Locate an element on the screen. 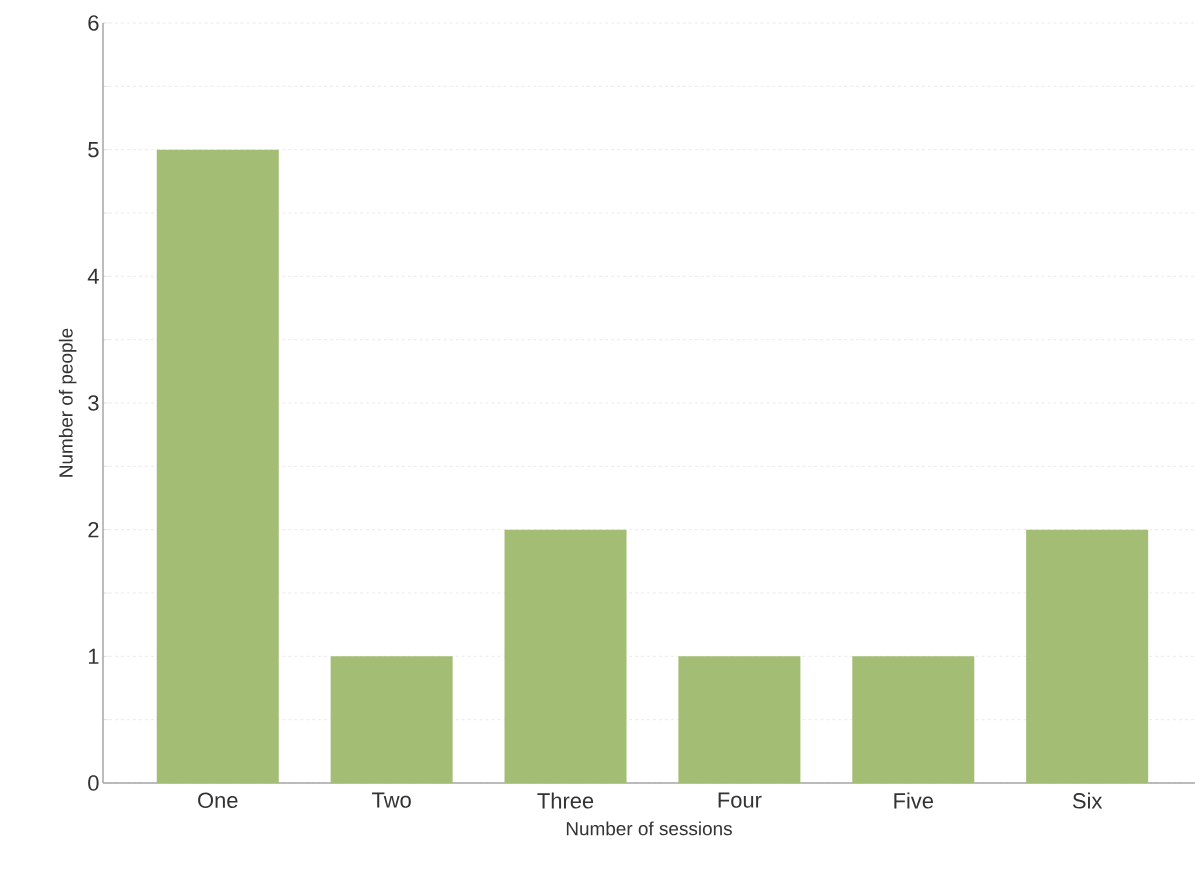 The image size is (1195, 894). y-tick-label: 1 is located at coordinates (93, 656).